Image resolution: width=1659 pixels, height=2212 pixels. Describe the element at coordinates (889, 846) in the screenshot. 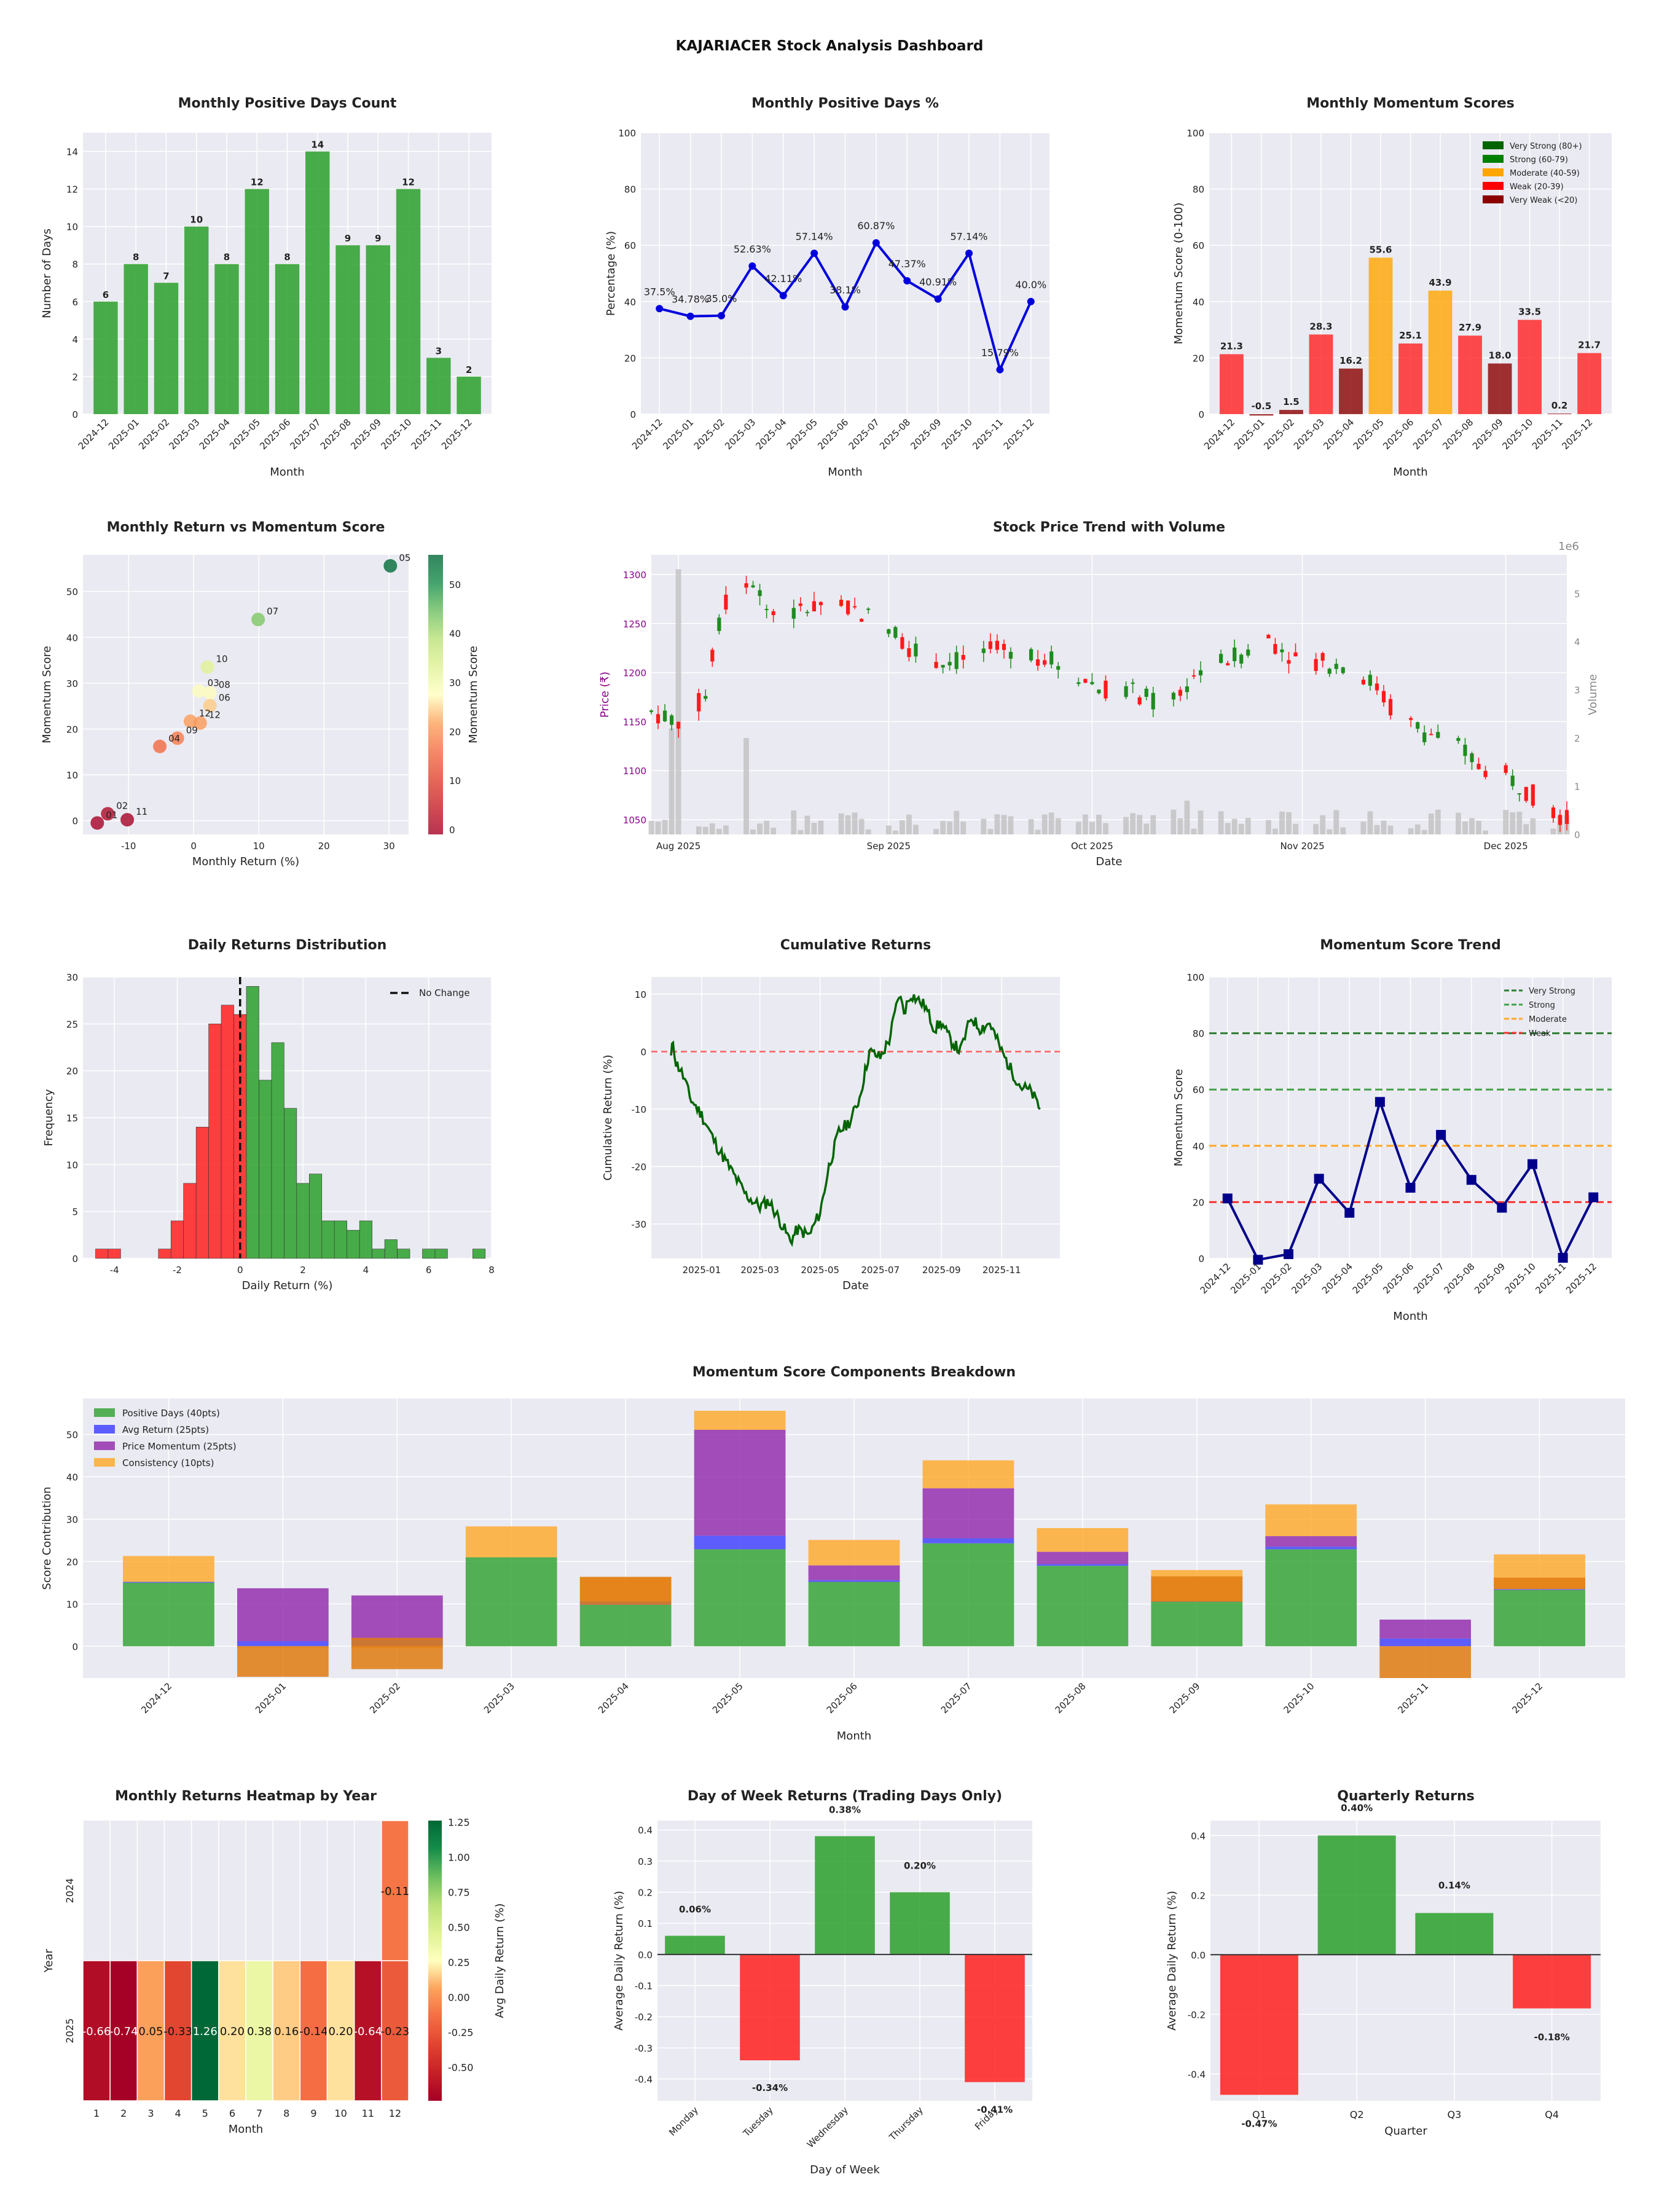

I see `x-tick-label: Sep 2025` at that location.